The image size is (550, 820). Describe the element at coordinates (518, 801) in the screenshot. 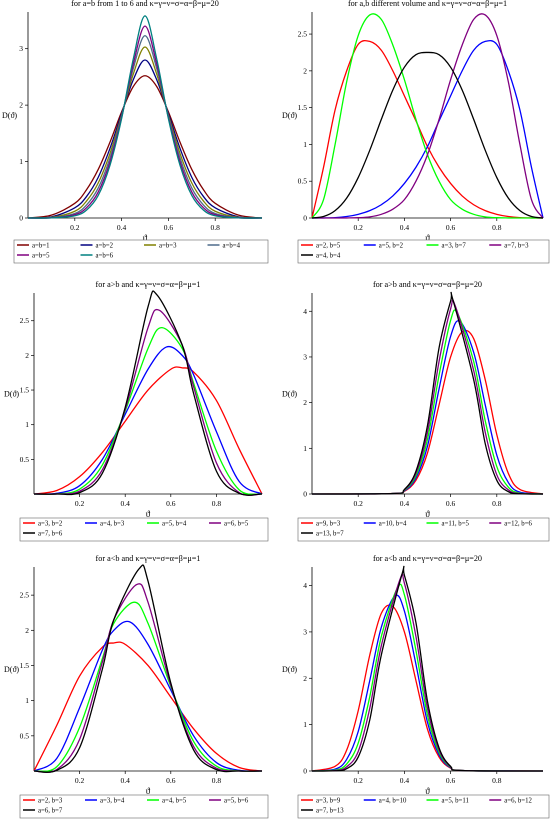

I see `legend-label: a=6, b=12` at that location.